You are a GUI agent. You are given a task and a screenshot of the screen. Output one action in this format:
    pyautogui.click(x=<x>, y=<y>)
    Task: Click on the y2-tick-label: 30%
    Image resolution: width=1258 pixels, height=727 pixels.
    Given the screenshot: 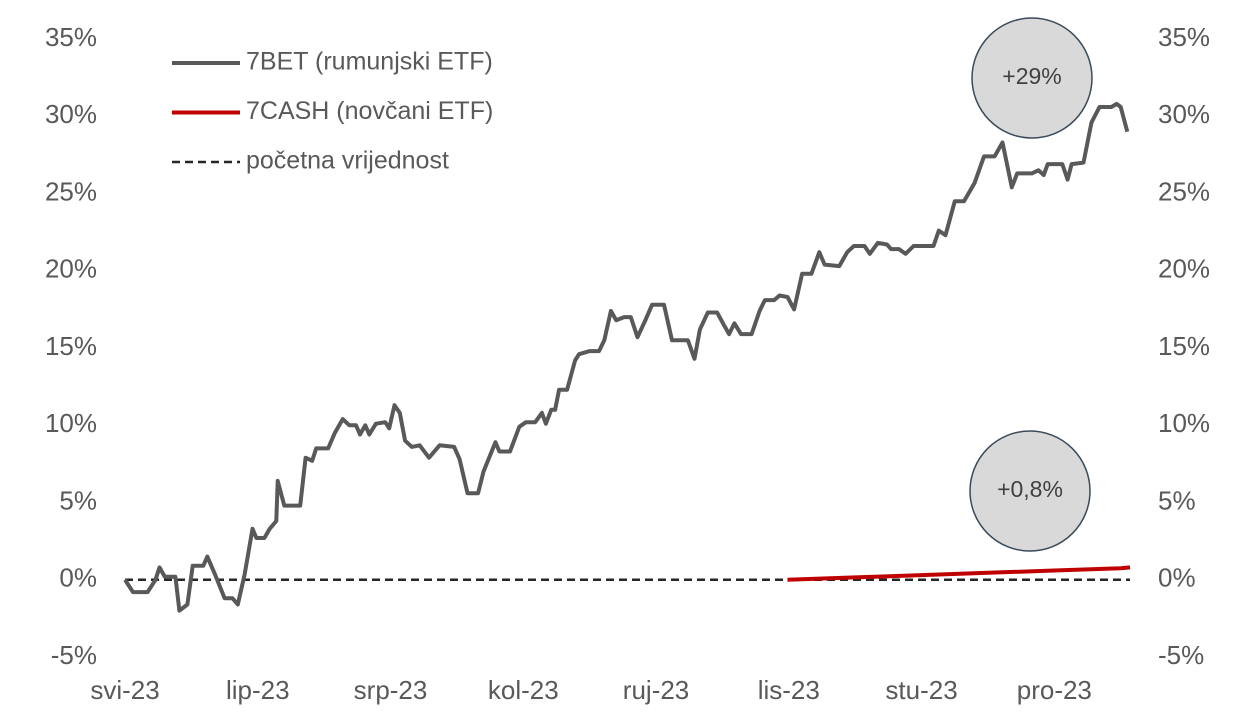 What is the action you would take?
    pyautogui.click(x=1184, y=114)
    